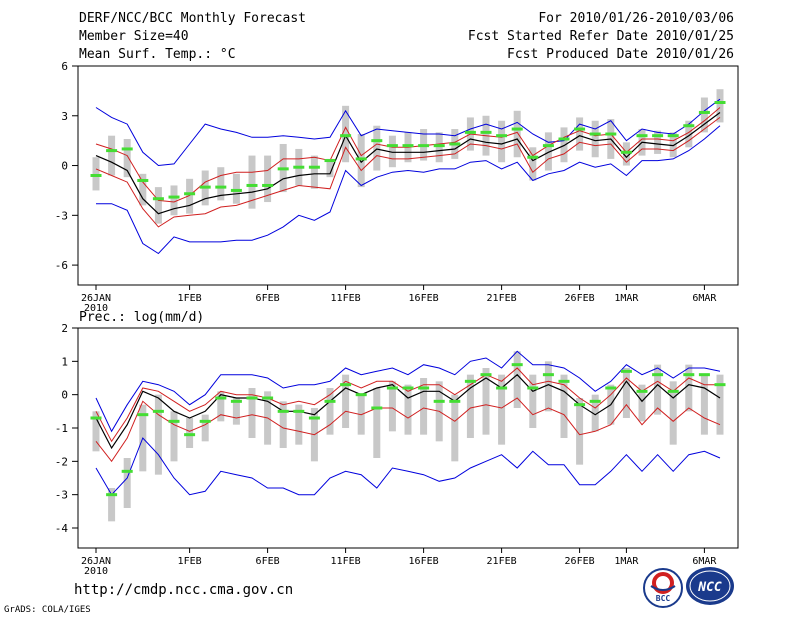  Describe the element at coordinates (61, 215) in the screenshot. I see `y-tick-label: -3` at that location.